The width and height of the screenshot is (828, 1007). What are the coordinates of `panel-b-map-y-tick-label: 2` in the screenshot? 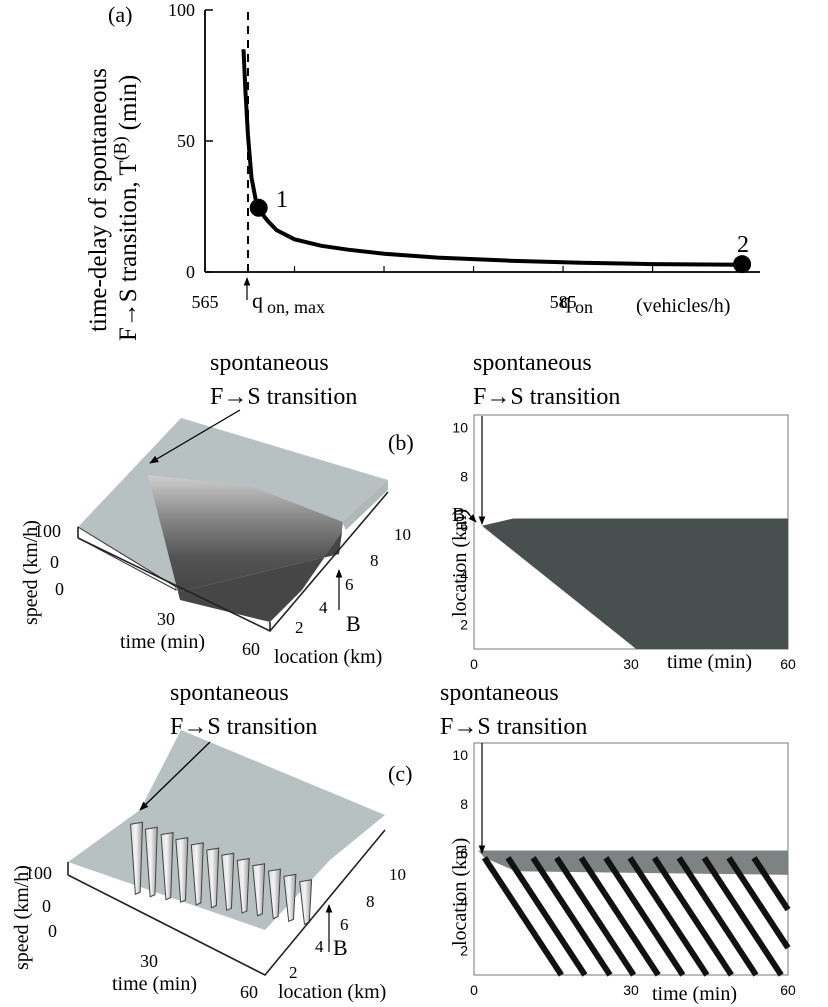 It's located at (464, 624).